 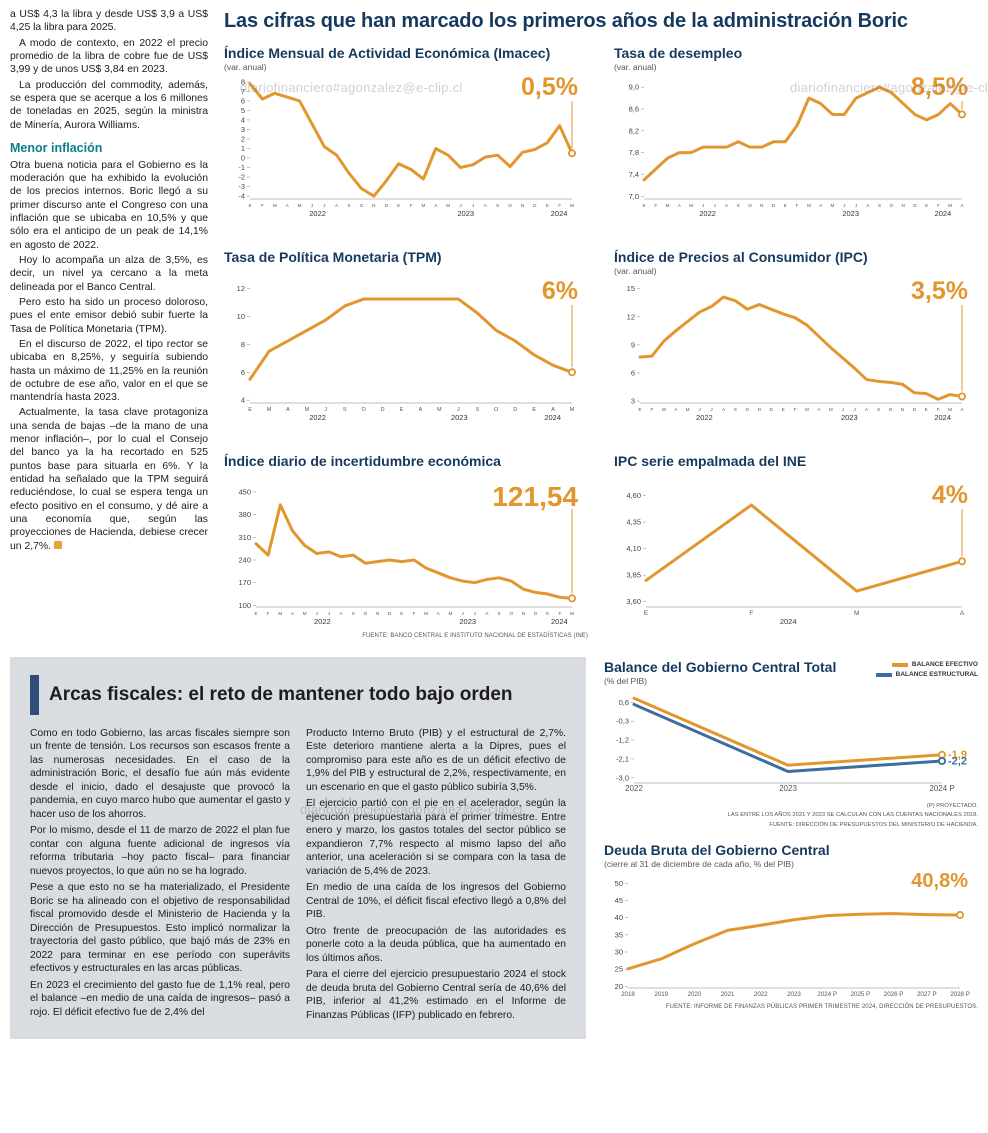 I want to click on chart-subtitle, so click(x=796, y=475).